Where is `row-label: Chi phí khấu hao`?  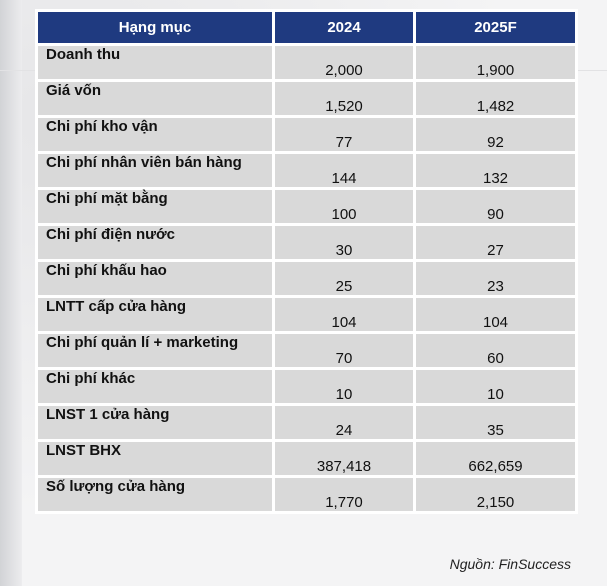 row-label: Chi phí khấu hao is located at coordinates (155, 278).